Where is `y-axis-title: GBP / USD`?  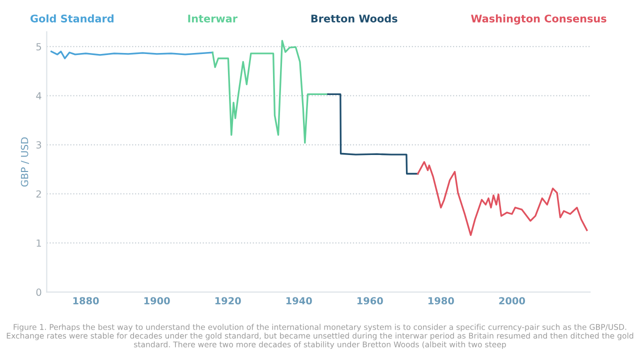
y-axis-title: GBP / USD is located at coordinates (24, 162).